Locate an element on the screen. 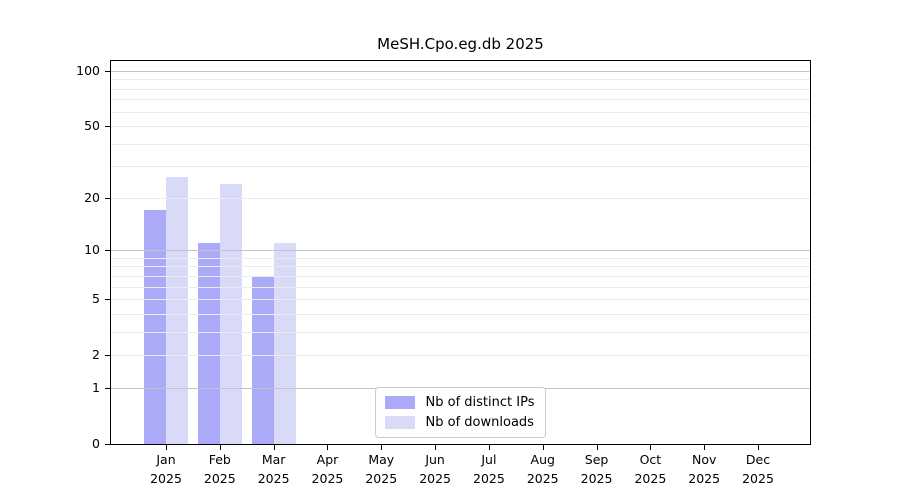 The height and width of the screenshot is (500, 900). y-tick-label-2: 2 is located at coordinates (96, 355).